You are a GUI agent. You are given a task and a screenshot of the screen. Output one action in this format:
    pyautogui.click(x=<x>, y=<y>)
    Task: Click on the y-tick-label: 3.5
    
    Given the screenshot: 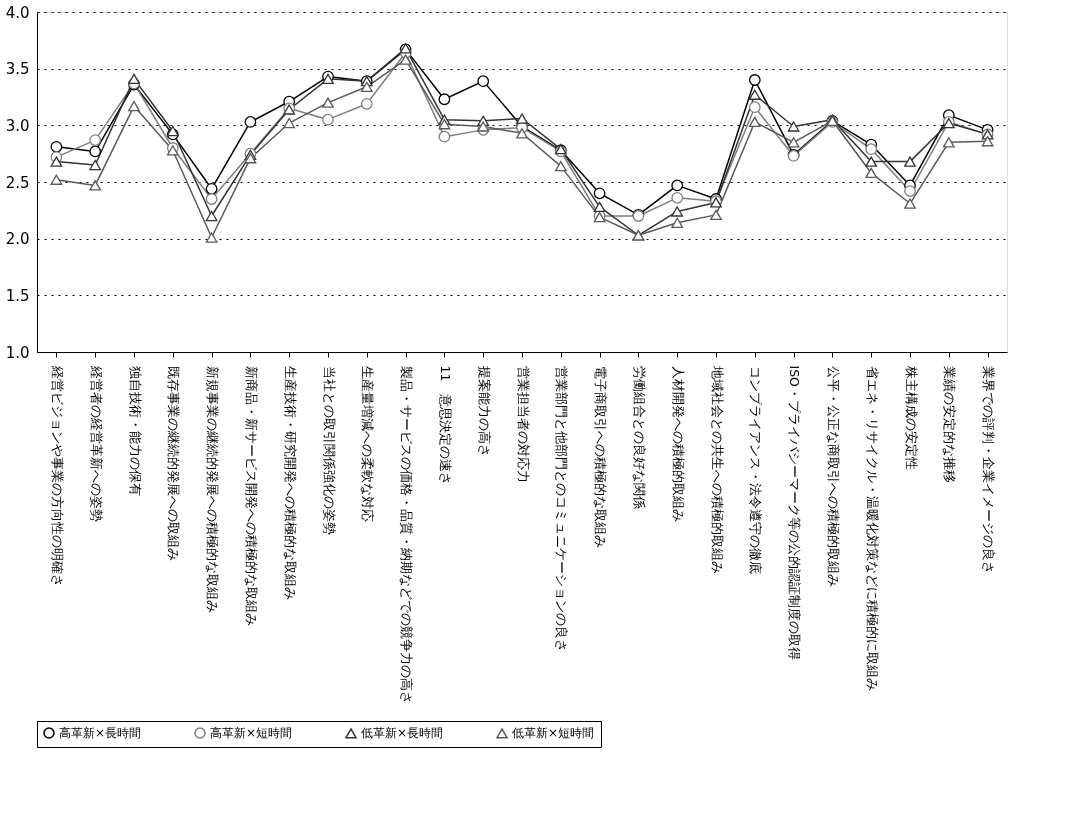 What is the action you would take?
    pyautogui.click(x=17, y=69)
    